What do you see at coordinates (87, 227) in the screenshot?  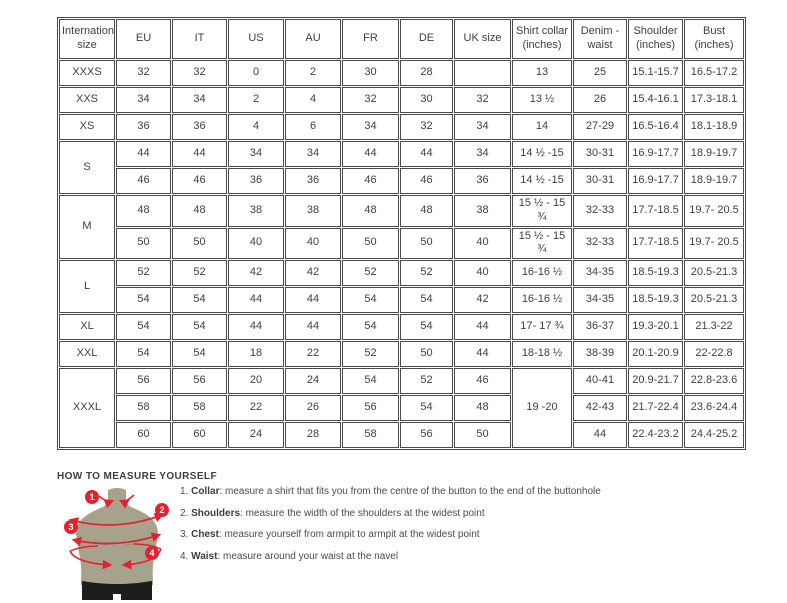 I see `size-label-cell: M` at bounding box center [87, 227].